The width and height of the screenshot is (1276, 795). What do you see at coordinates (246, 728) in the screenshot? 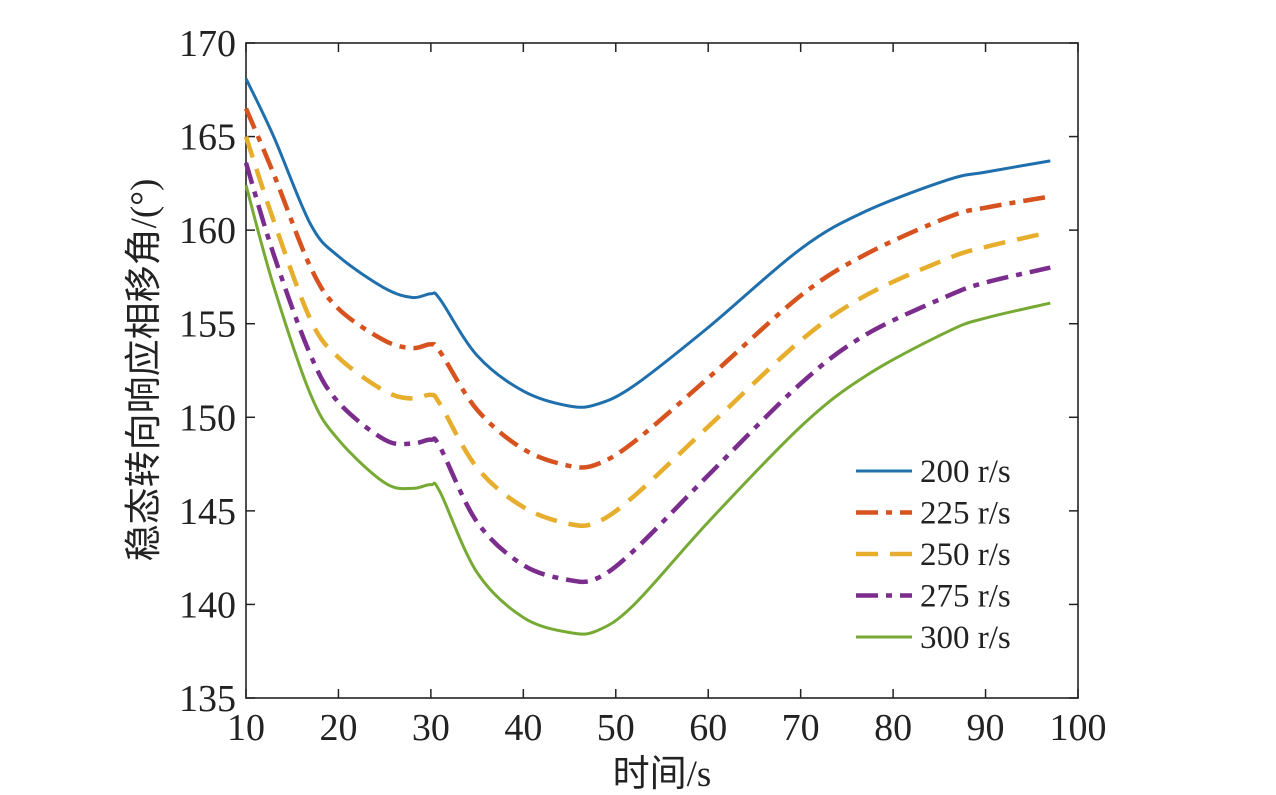
I see `x-tick-label: 10` at bounding box center [246, 728].